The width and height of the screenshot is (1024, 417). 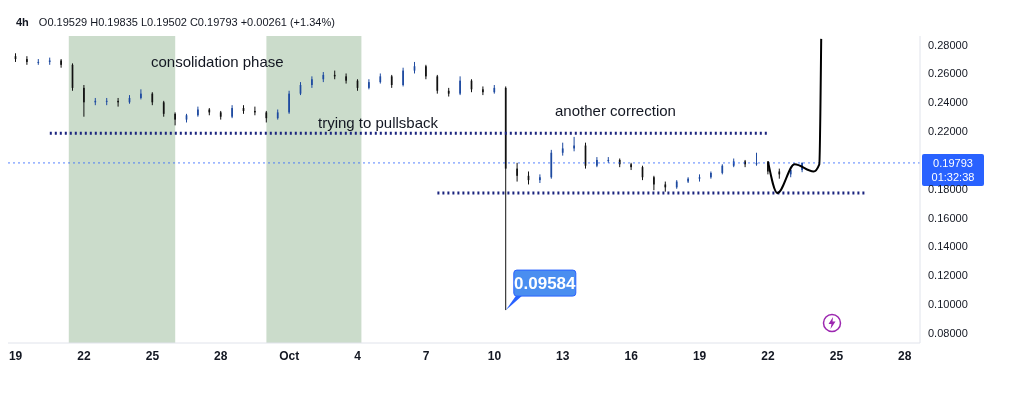 I want to click on y-tick-label: 0.18000, so click(x=948, y=188).